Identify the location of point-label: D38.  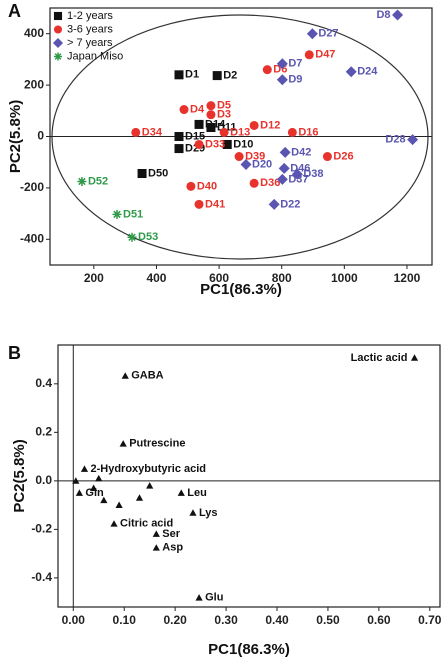
(313, 174).